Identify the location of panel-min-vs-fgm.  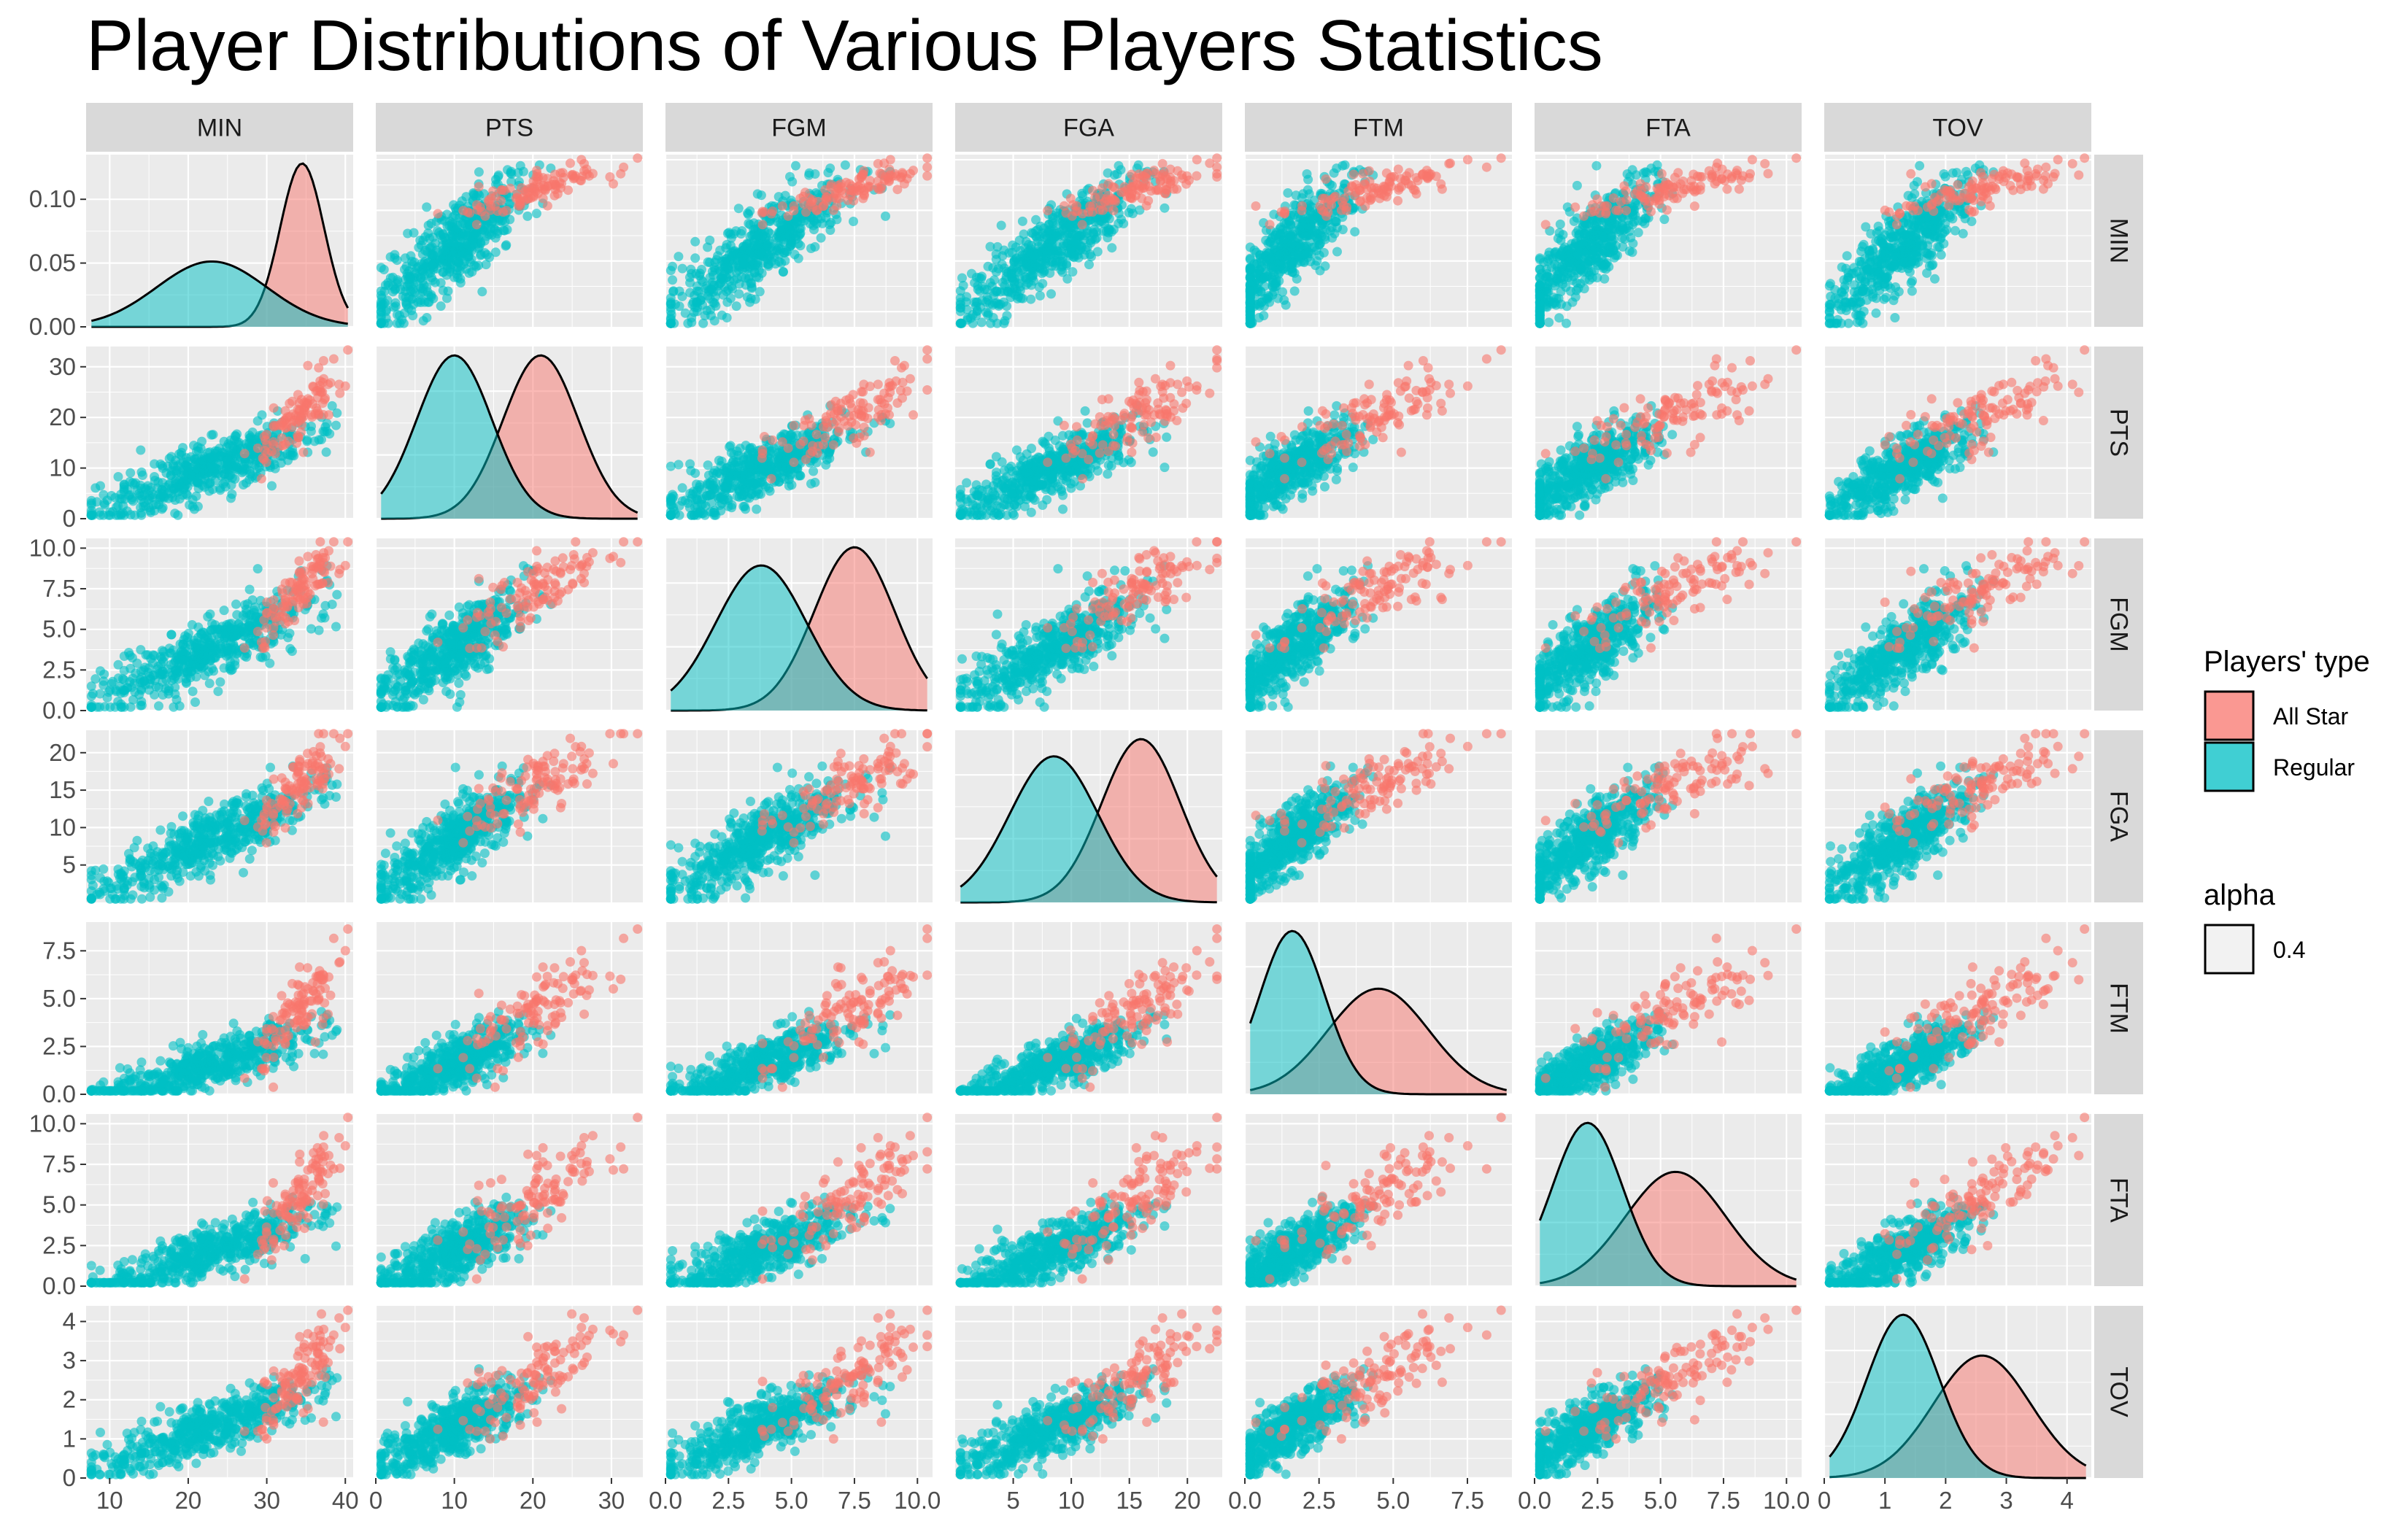
(799, 241).